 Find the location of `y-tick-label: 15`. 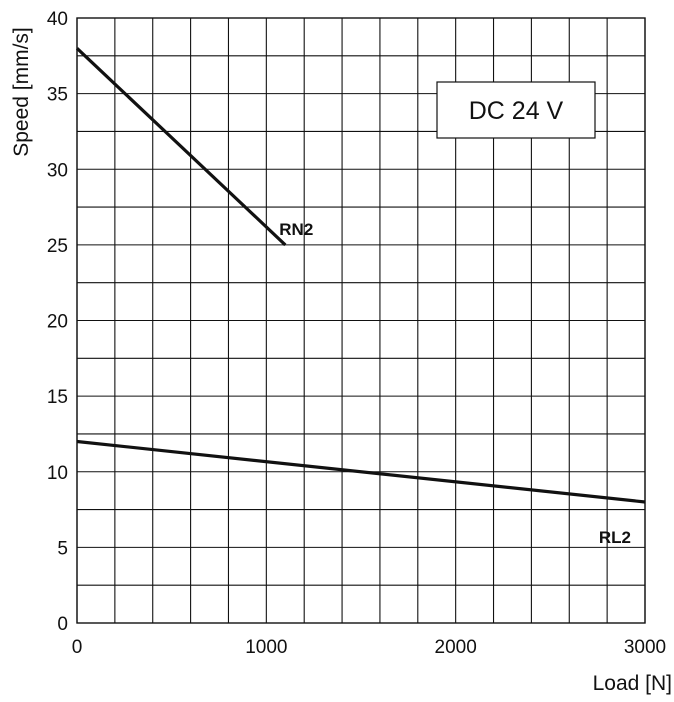

y-tick-label: 15 is located at coordinates (57, 397).